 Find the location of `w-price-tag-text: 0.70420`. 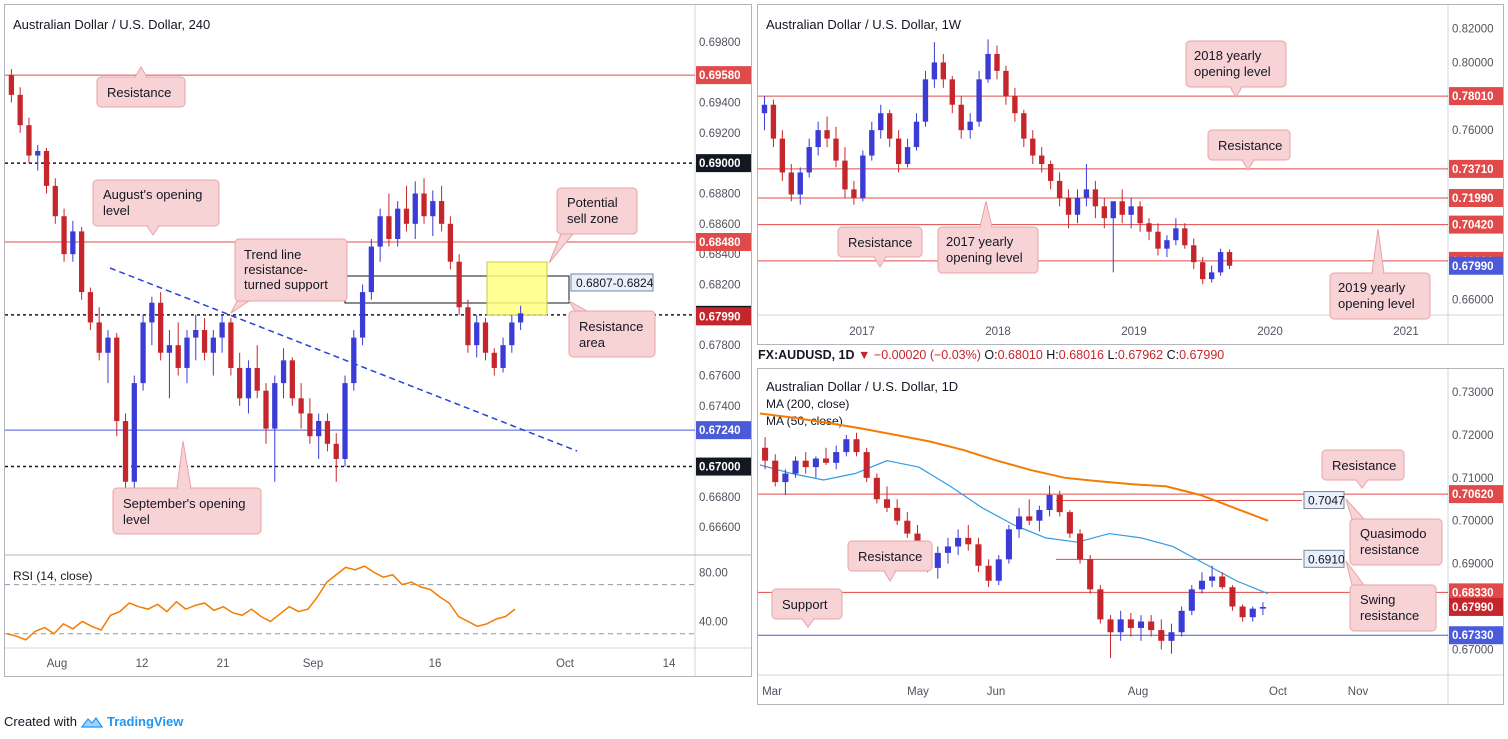

w-price-tag-text: 0.70420 is located at coordinates (1473, 226).